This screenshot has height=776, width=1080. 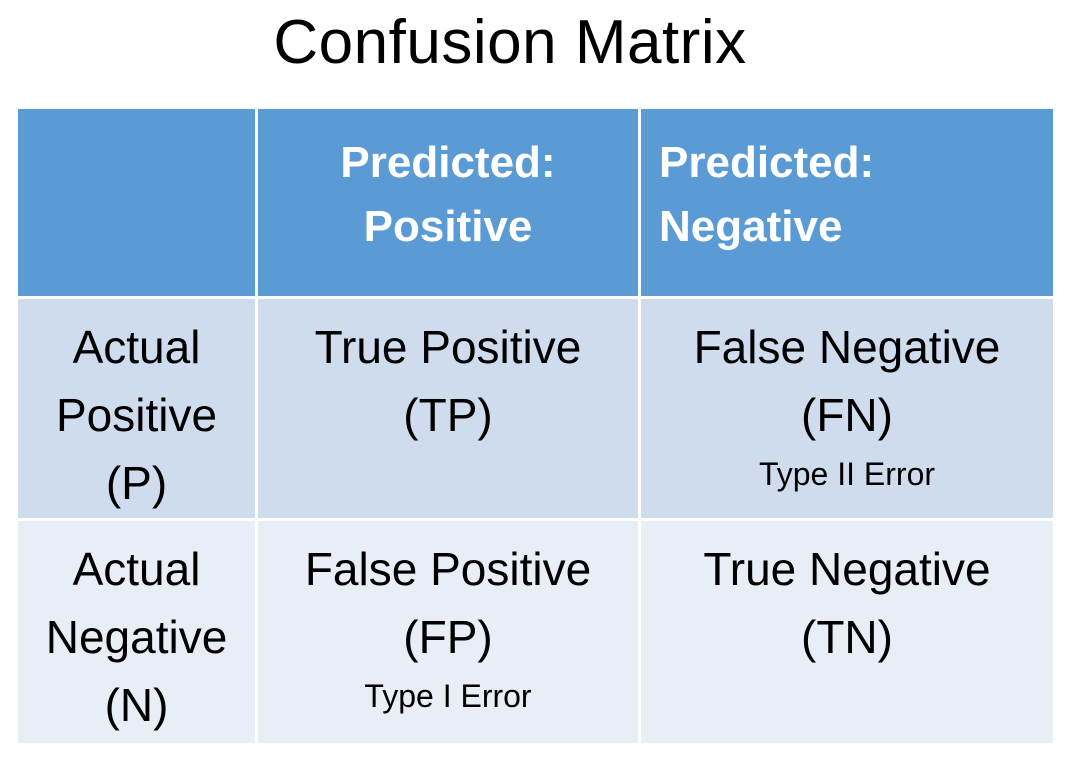 I want to click on cell-false-negative: False Negative (FN) Type II Error, so click(x=847, y=410).